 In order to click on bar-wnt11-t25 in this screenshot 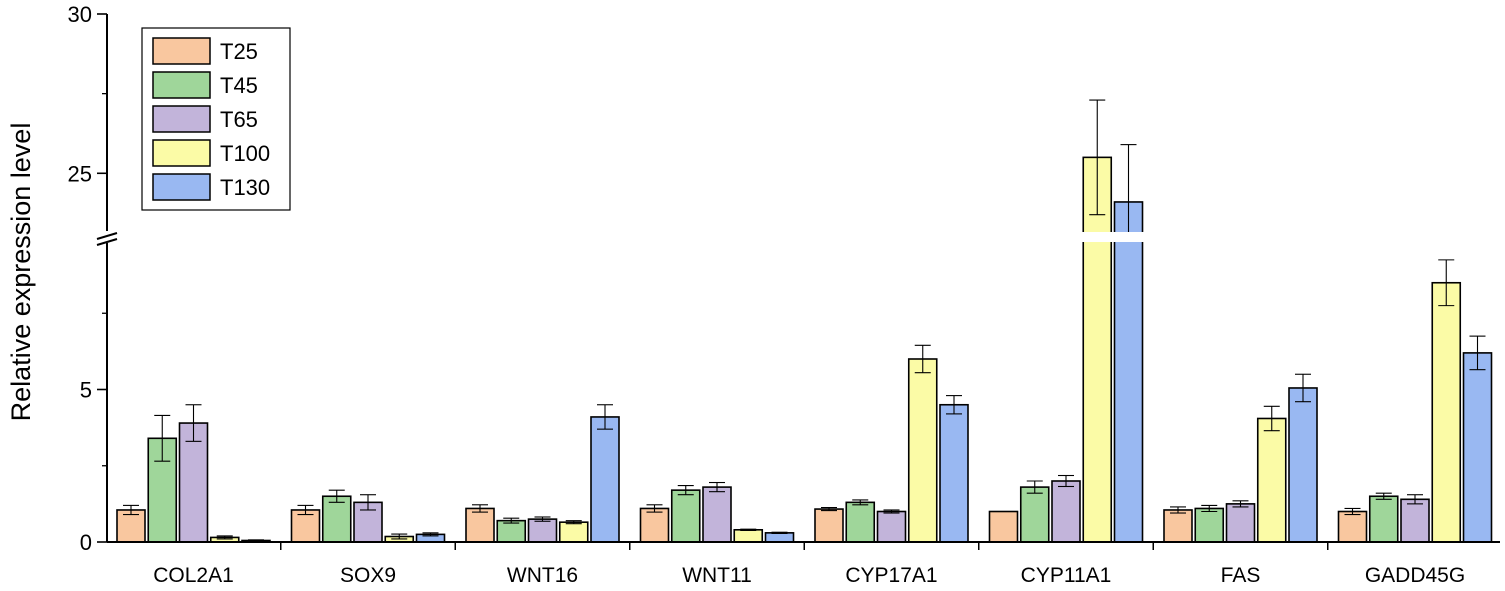, I will do `click(654, 525)`.